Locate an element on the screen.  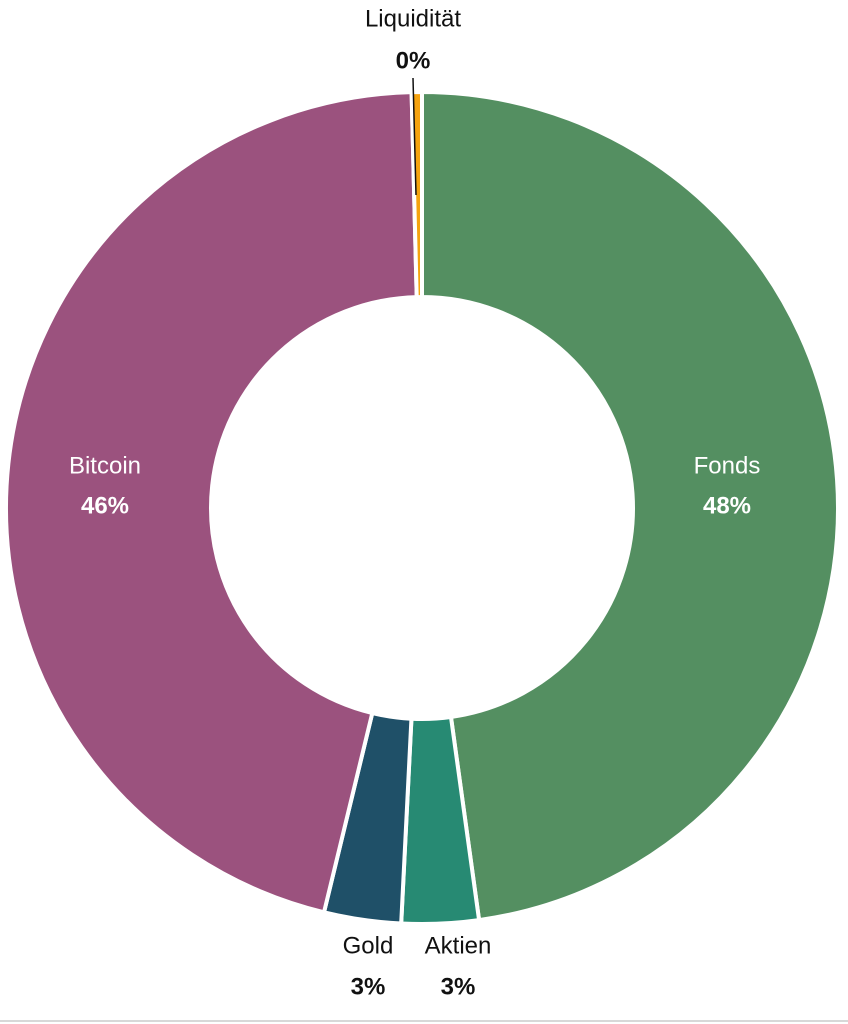
slice-value: 0% is located at coordinates (413, 60).